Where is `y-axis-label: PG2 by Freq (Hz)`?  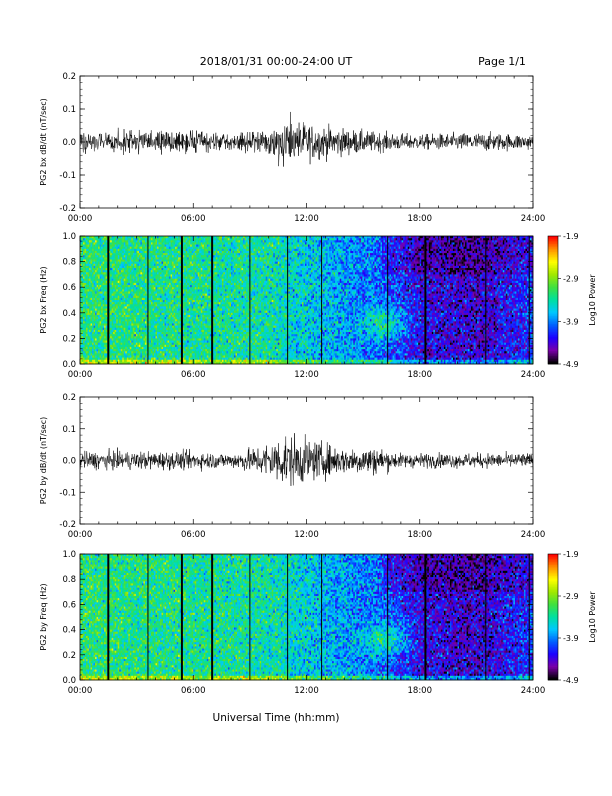 y-axis-label: PG2 by Freq (Hz) is located at coordinates (43, 616).